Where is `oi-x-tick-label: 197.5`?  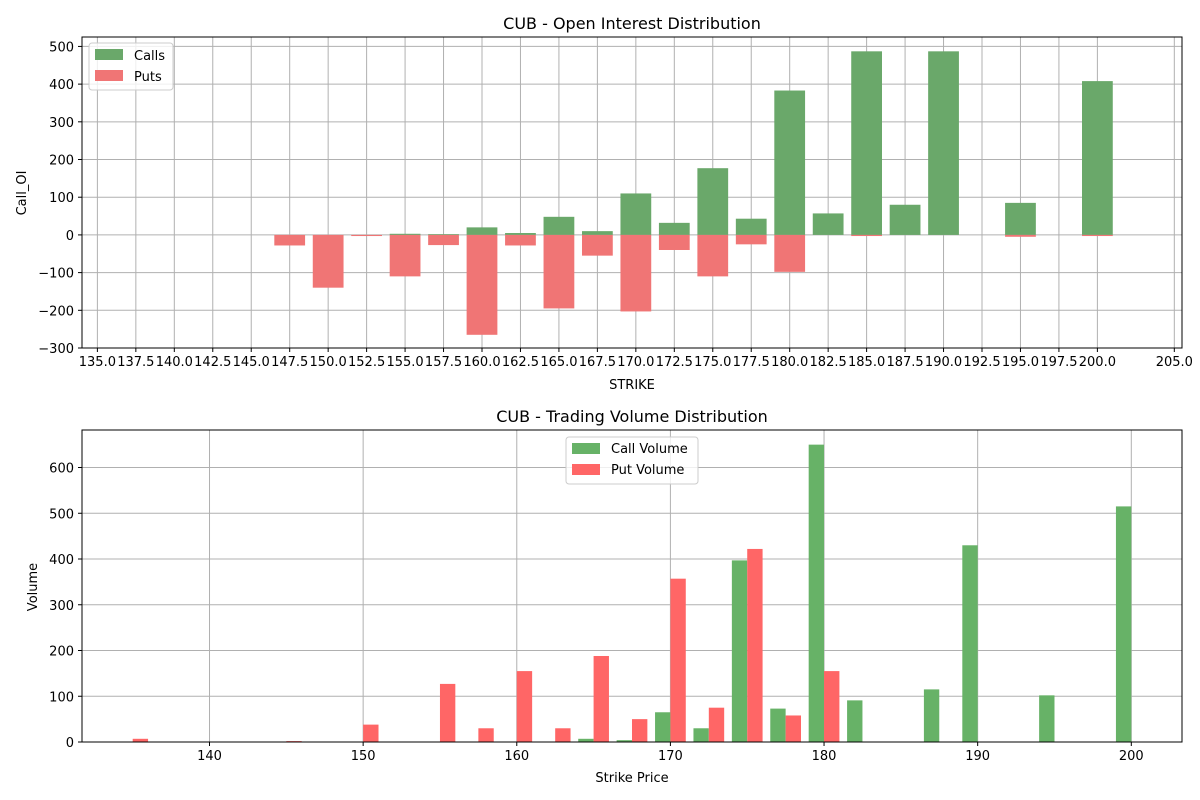 oi-x-tick-label: 197.5 is located at coordinates (1058, 362).